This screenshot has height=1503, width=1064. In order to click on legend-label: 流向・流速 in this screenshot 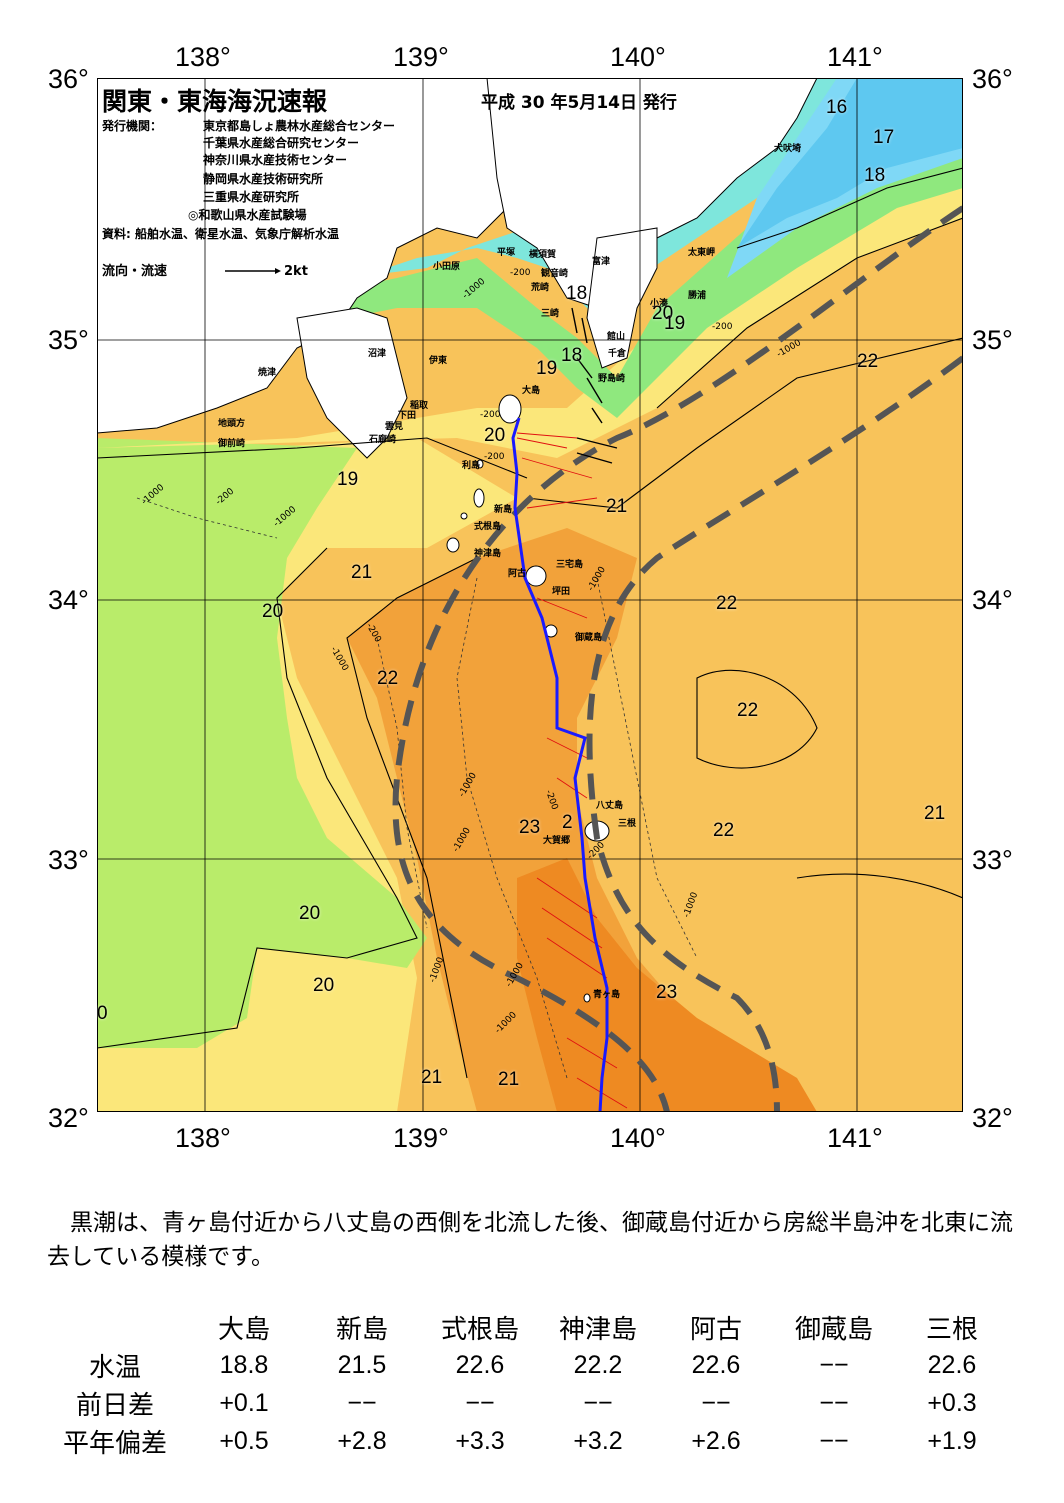, I will do `click(135, 271)`.